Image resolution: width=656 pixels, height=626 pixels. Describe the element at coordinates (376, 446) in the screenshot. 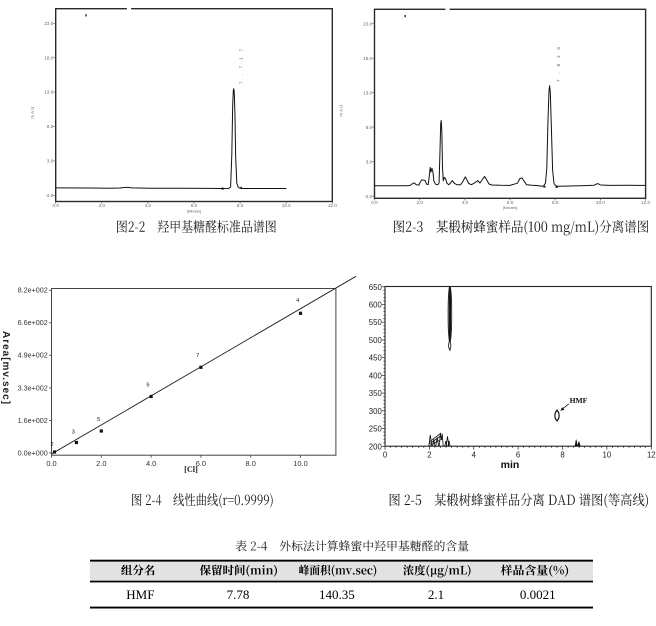

I see `svg-text: 200` at that location.